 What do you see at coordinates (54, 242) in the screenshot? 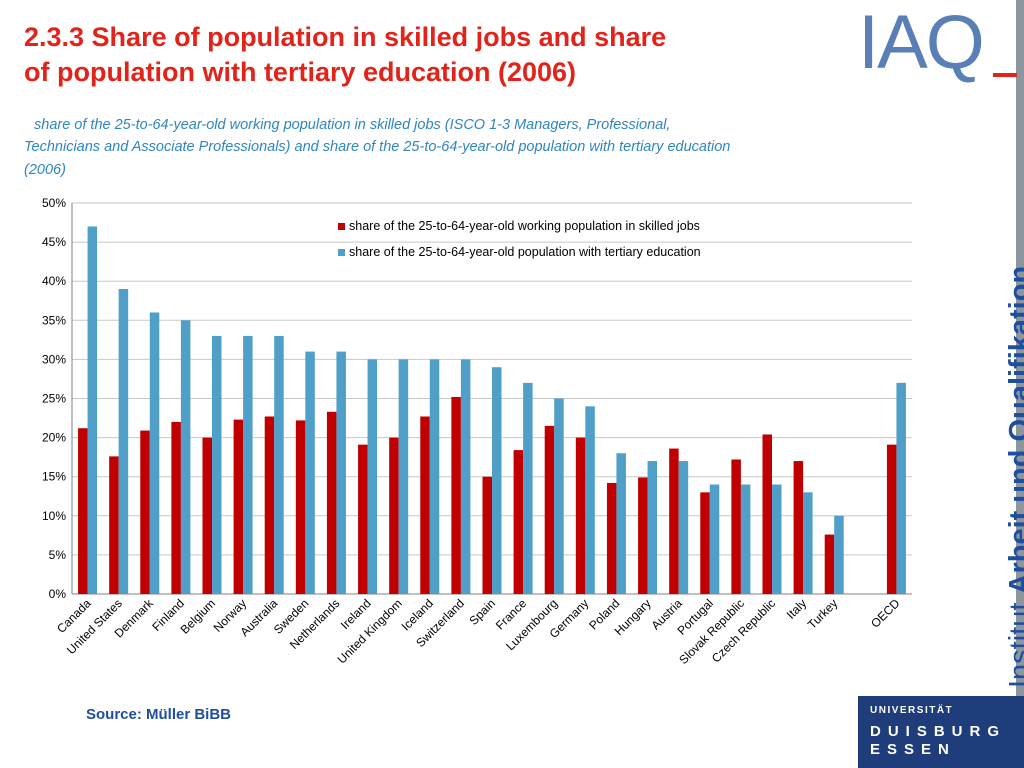
I see `y-tick-label: 45%` at bounding box center [54, 242].